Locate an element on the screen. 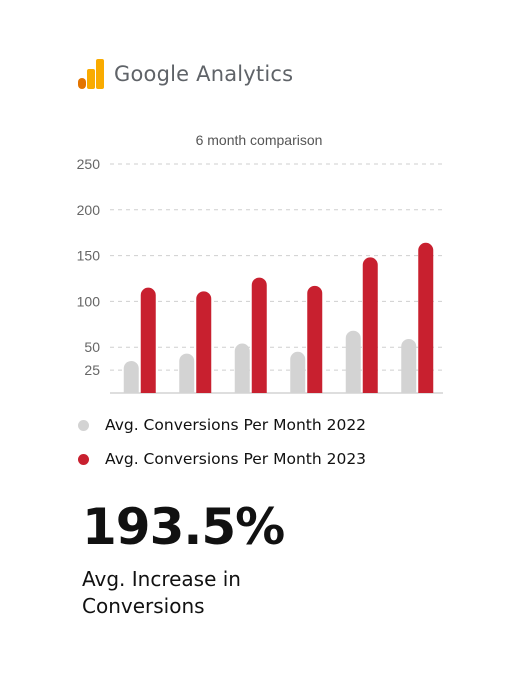 The height and width of the screenshot is (684, 518). brand-name: Google Analytics is located at coordinates (204, 74).